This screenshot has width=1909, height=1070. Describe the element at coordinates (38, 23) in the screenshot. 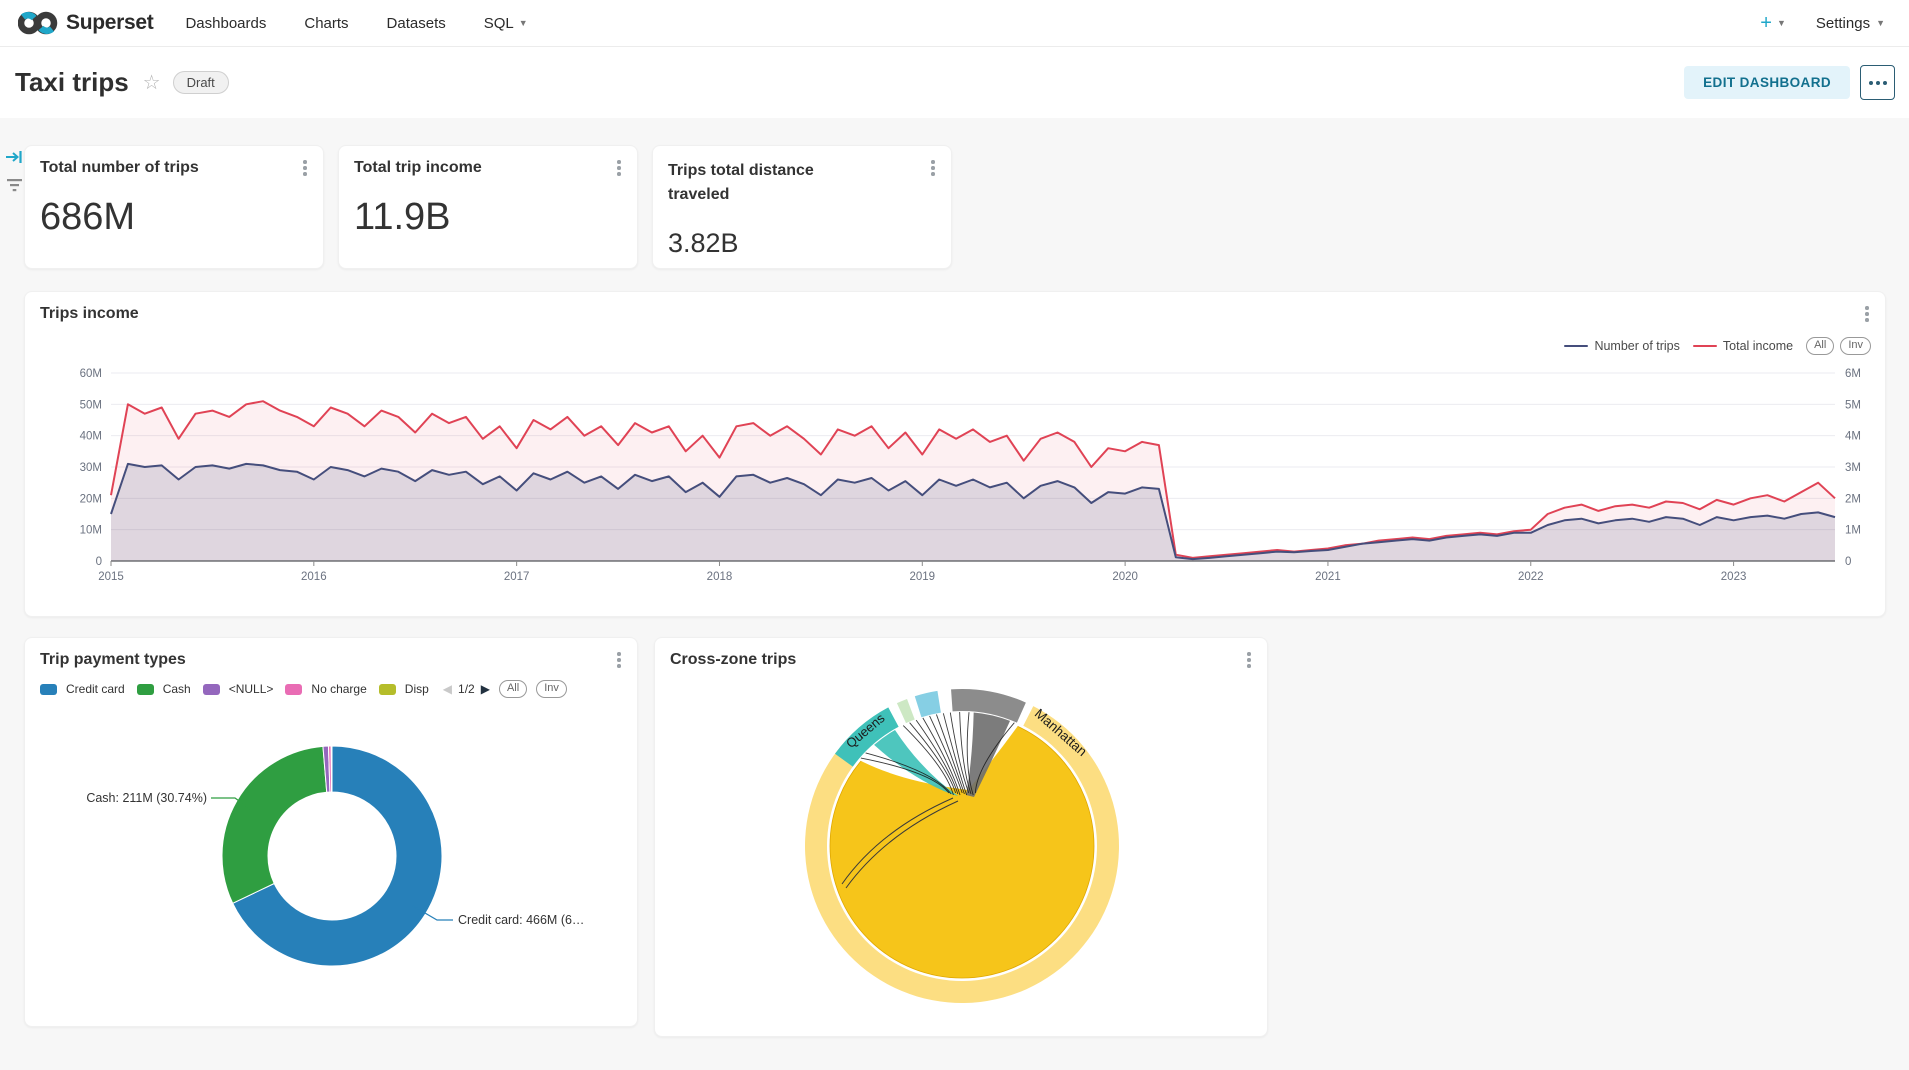

I see `superset-infinity-icon` at that location.